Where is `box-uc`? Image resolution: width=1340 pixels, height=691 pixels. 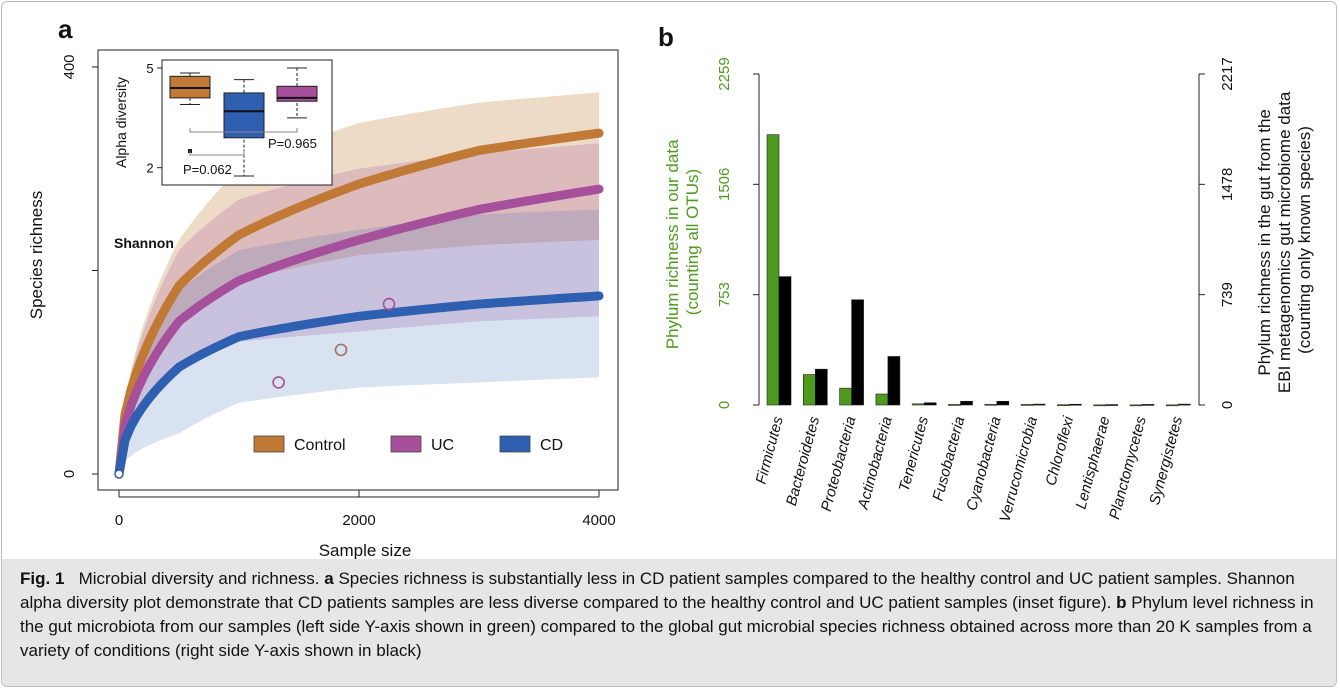 box-uc is located at coordinates (297, 93).